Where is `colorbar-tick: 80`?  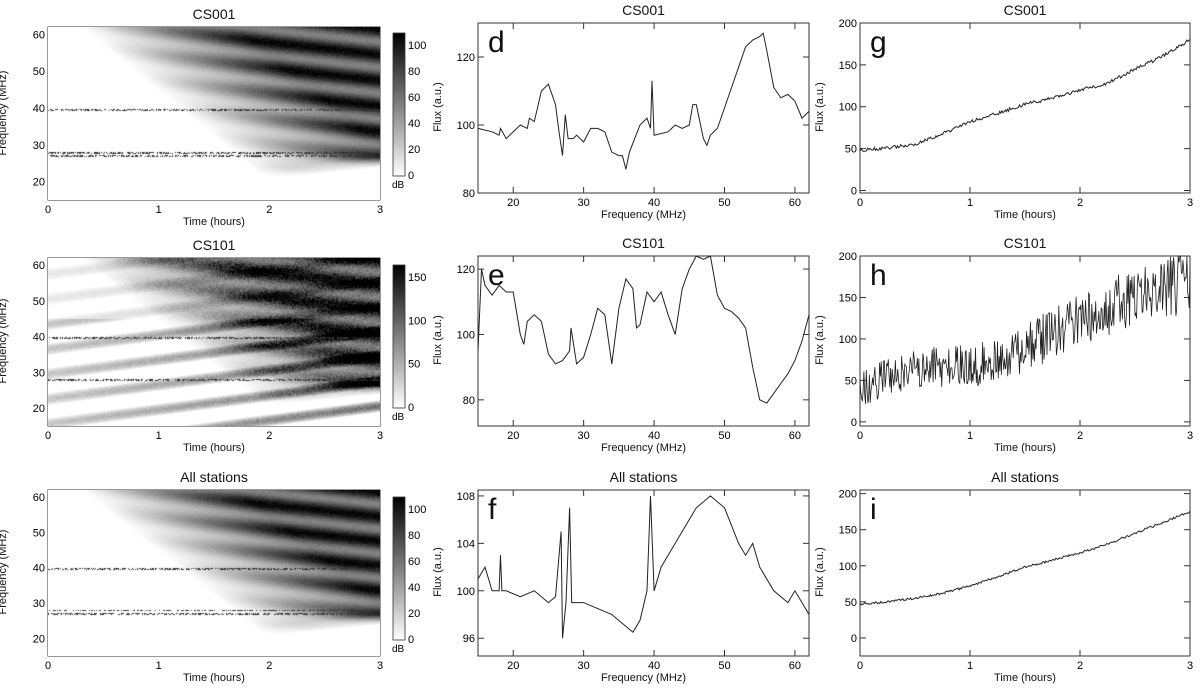
colorbar-tick: 80 is located at coordinates (414, 536).